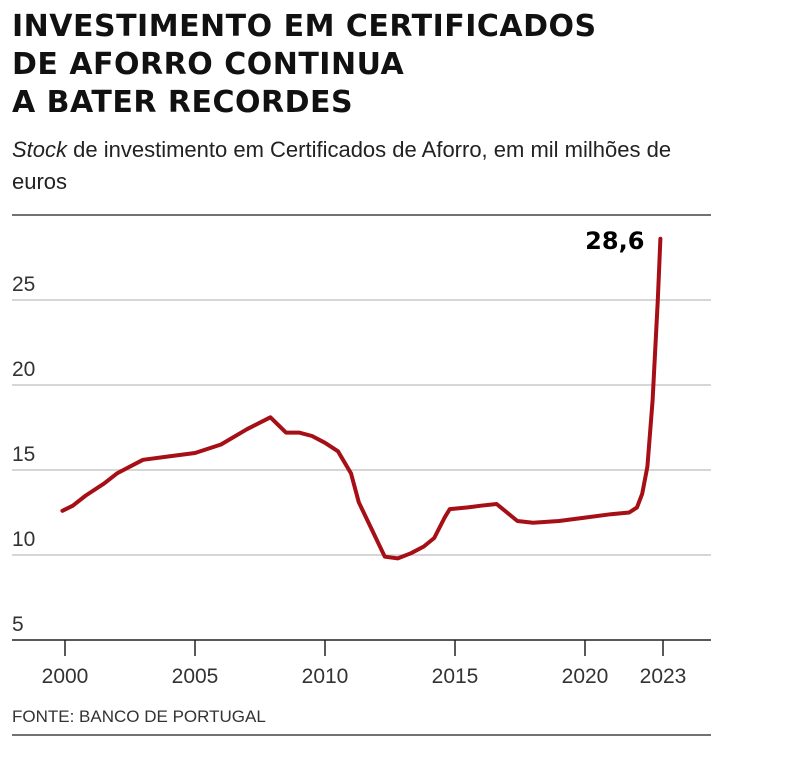 The height and width of the screenshot is (757, 792). I want to click on y-tick-label: 20, so click(23, 369).